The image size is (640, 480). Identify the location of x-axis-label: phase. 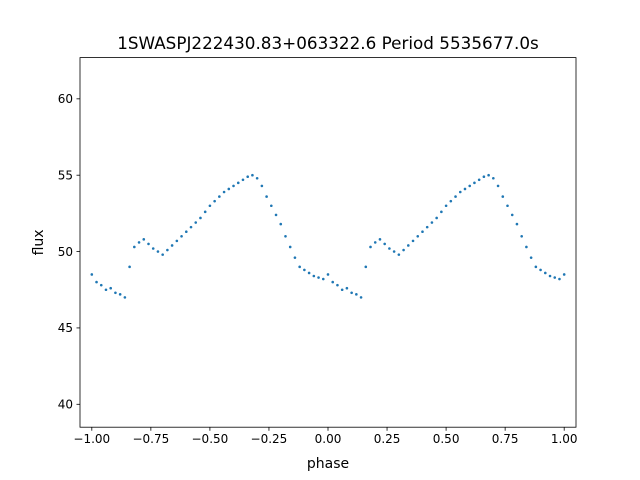
(328, 464).